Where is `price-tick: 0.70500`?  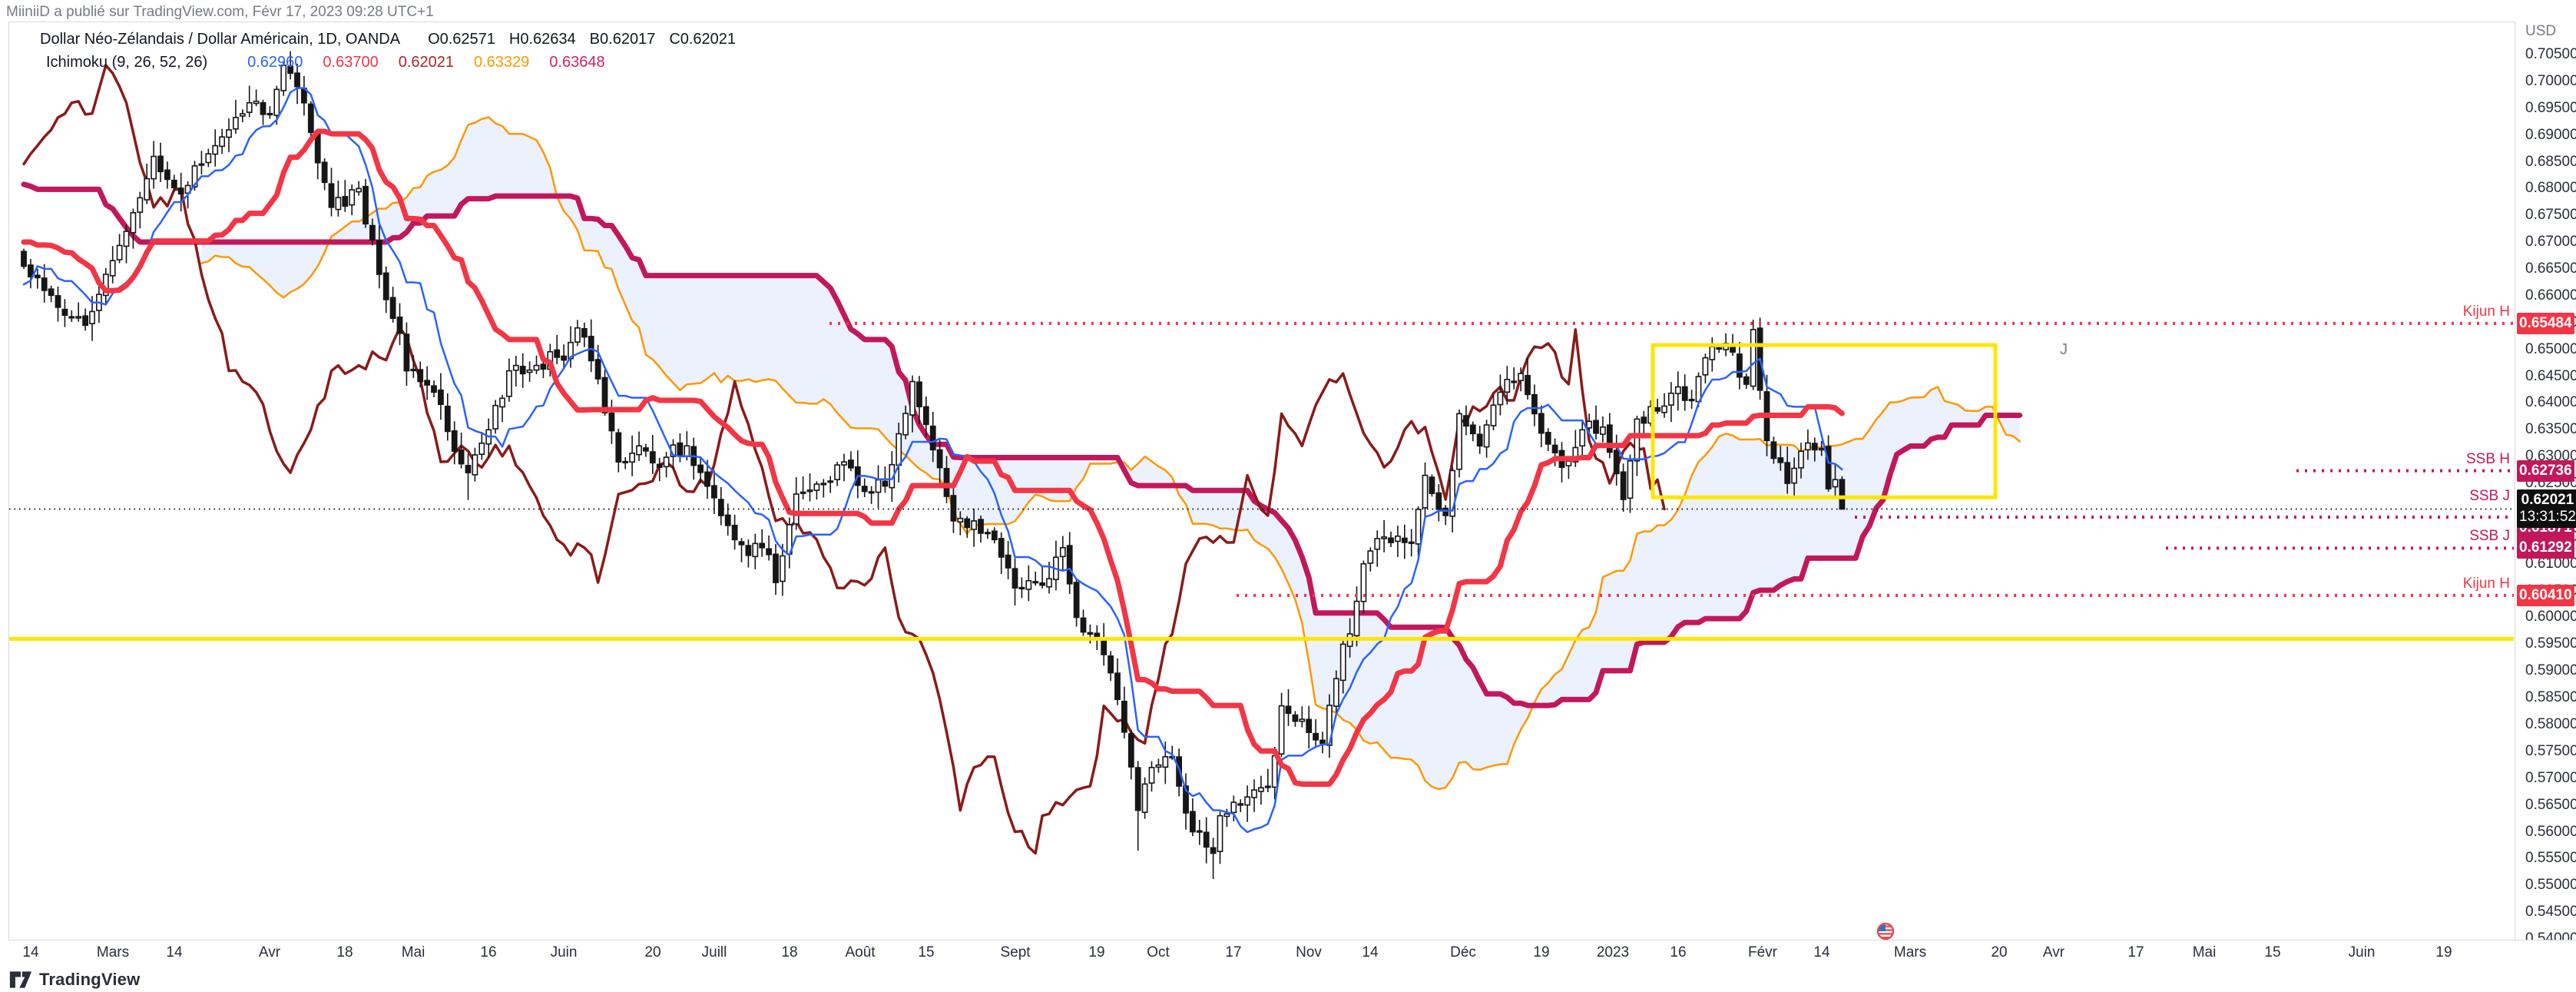 price-tick: 0.70500 is located at coordinates (2550, 54).